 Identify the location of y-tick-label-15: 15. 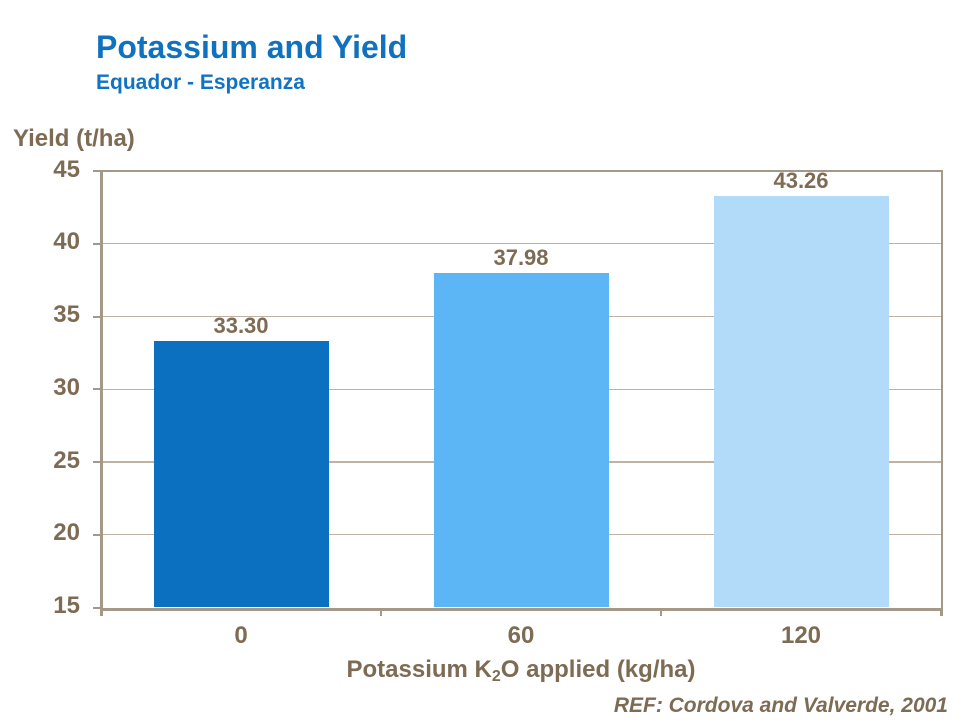
(66, 605).